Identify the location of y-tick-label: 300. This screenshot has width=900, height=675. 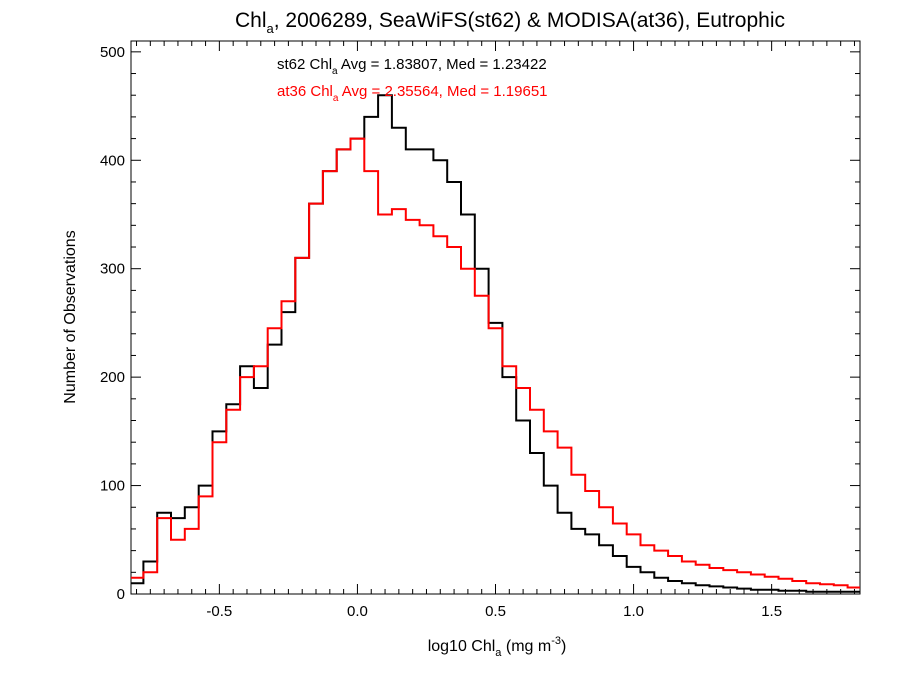
(112, 269).